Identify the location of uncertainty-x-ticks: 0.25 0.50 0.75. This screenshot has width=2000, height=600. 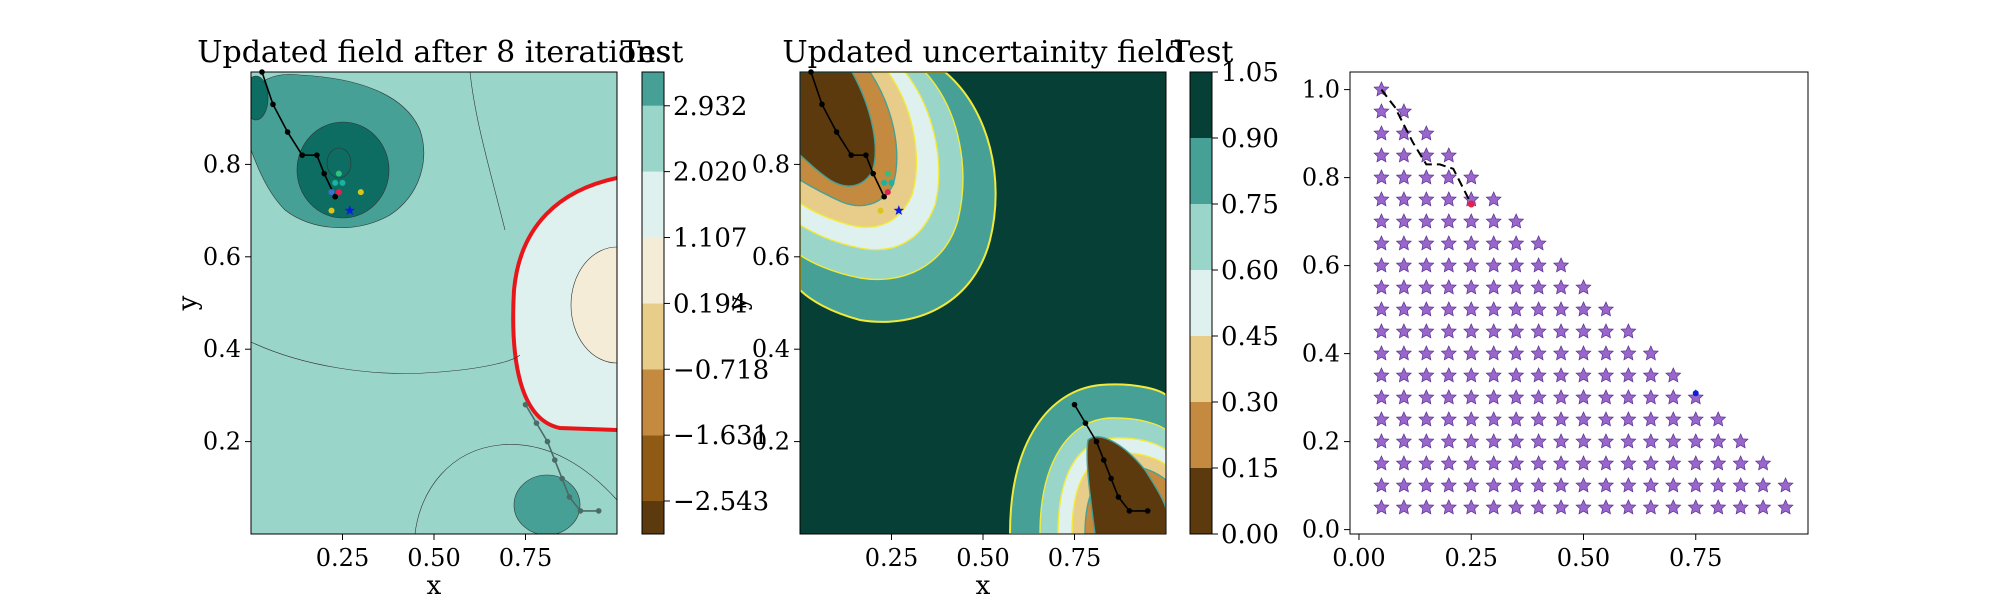
(983, 553).